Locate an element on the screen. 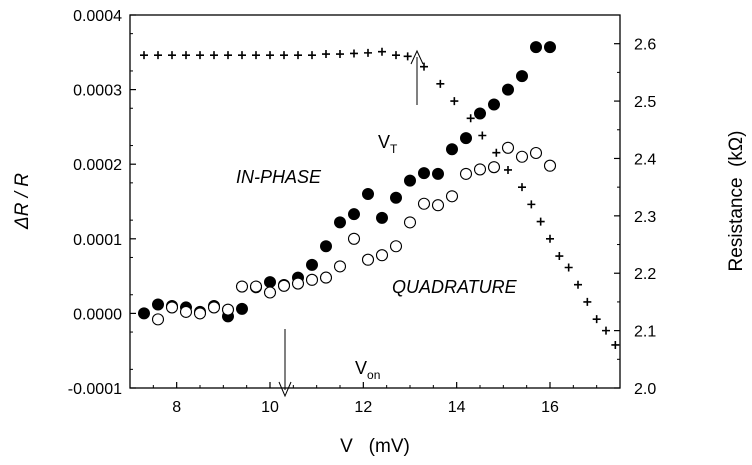 The width and height of the screenshot is (752, 465). y-right-tick-label: 2.1 is located at coordinates (645, 332).